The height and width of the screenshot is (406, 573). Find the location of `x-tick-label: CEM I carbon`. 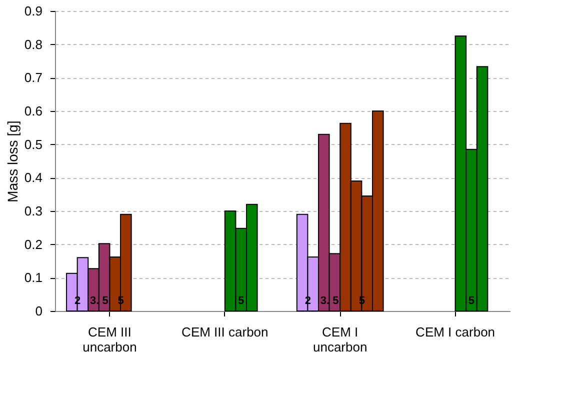

x-tick-label: CEM I carbon is located at coordinates (456, 332).